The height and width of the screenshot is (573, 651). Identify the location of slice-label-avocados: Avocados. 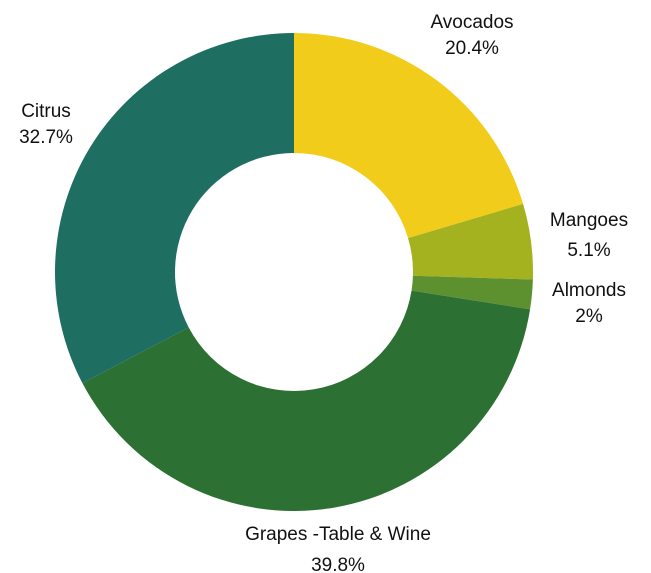
(471, 22).